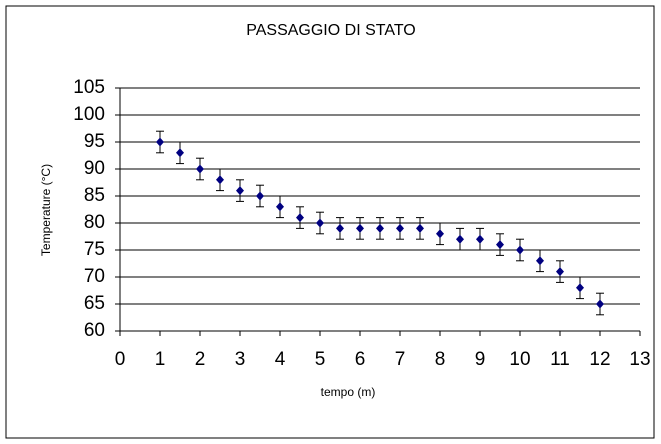 Image resolution: width=661 pixels, height=444 pixels. What do you see at coordinates (89, 87) in the screenshot?
I see `y-tick-label: 105` at bounding box center [89, 87].